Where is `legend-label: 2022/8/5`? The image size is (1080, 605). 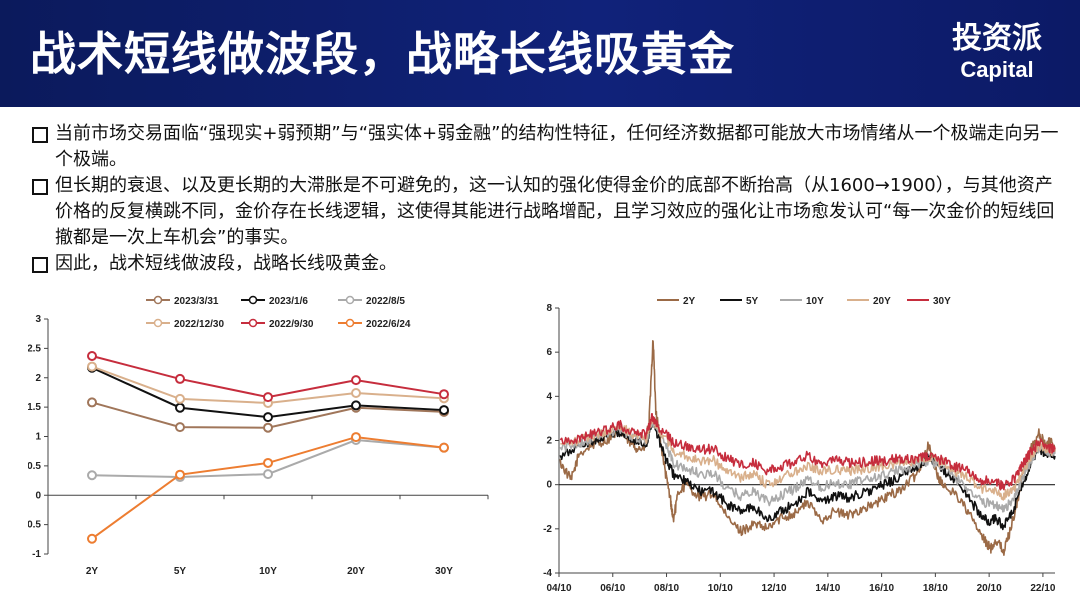
legend-label: 2022/8/5 is located at coordinates (385, 301).